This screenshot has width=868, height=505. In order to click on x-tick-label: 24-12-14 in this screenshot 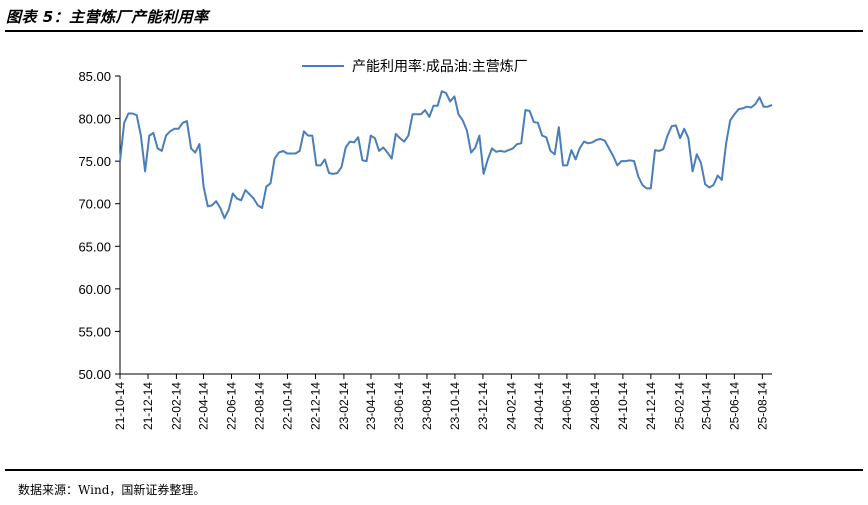, I will do `click(651, 406)`.